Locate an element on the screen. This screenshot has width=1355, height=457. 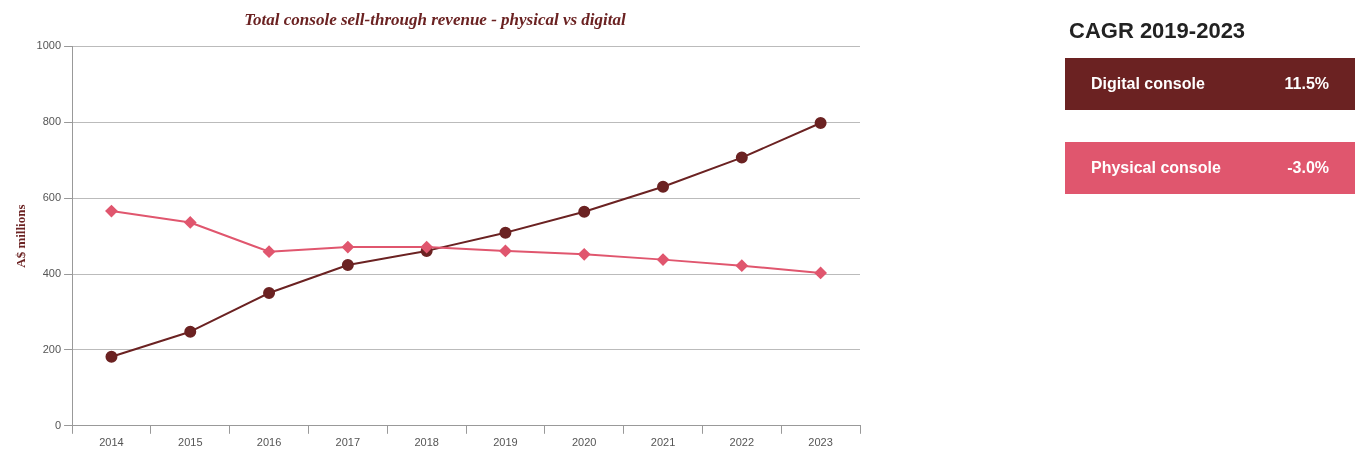
x-tick-label: 2015 is located at coordinates (190, 442).